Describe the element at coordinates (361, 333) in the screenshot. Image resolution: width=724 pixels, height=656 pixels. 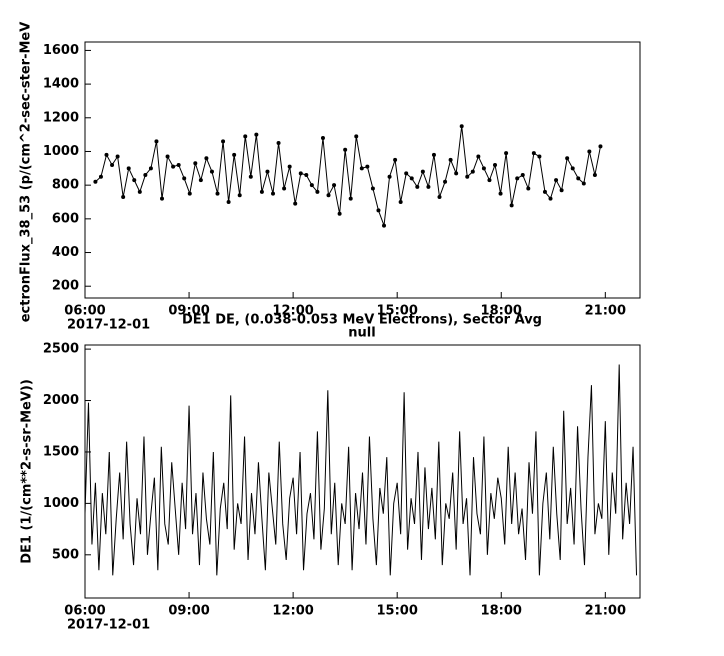
I see `chart-subtitle: null` at that location.